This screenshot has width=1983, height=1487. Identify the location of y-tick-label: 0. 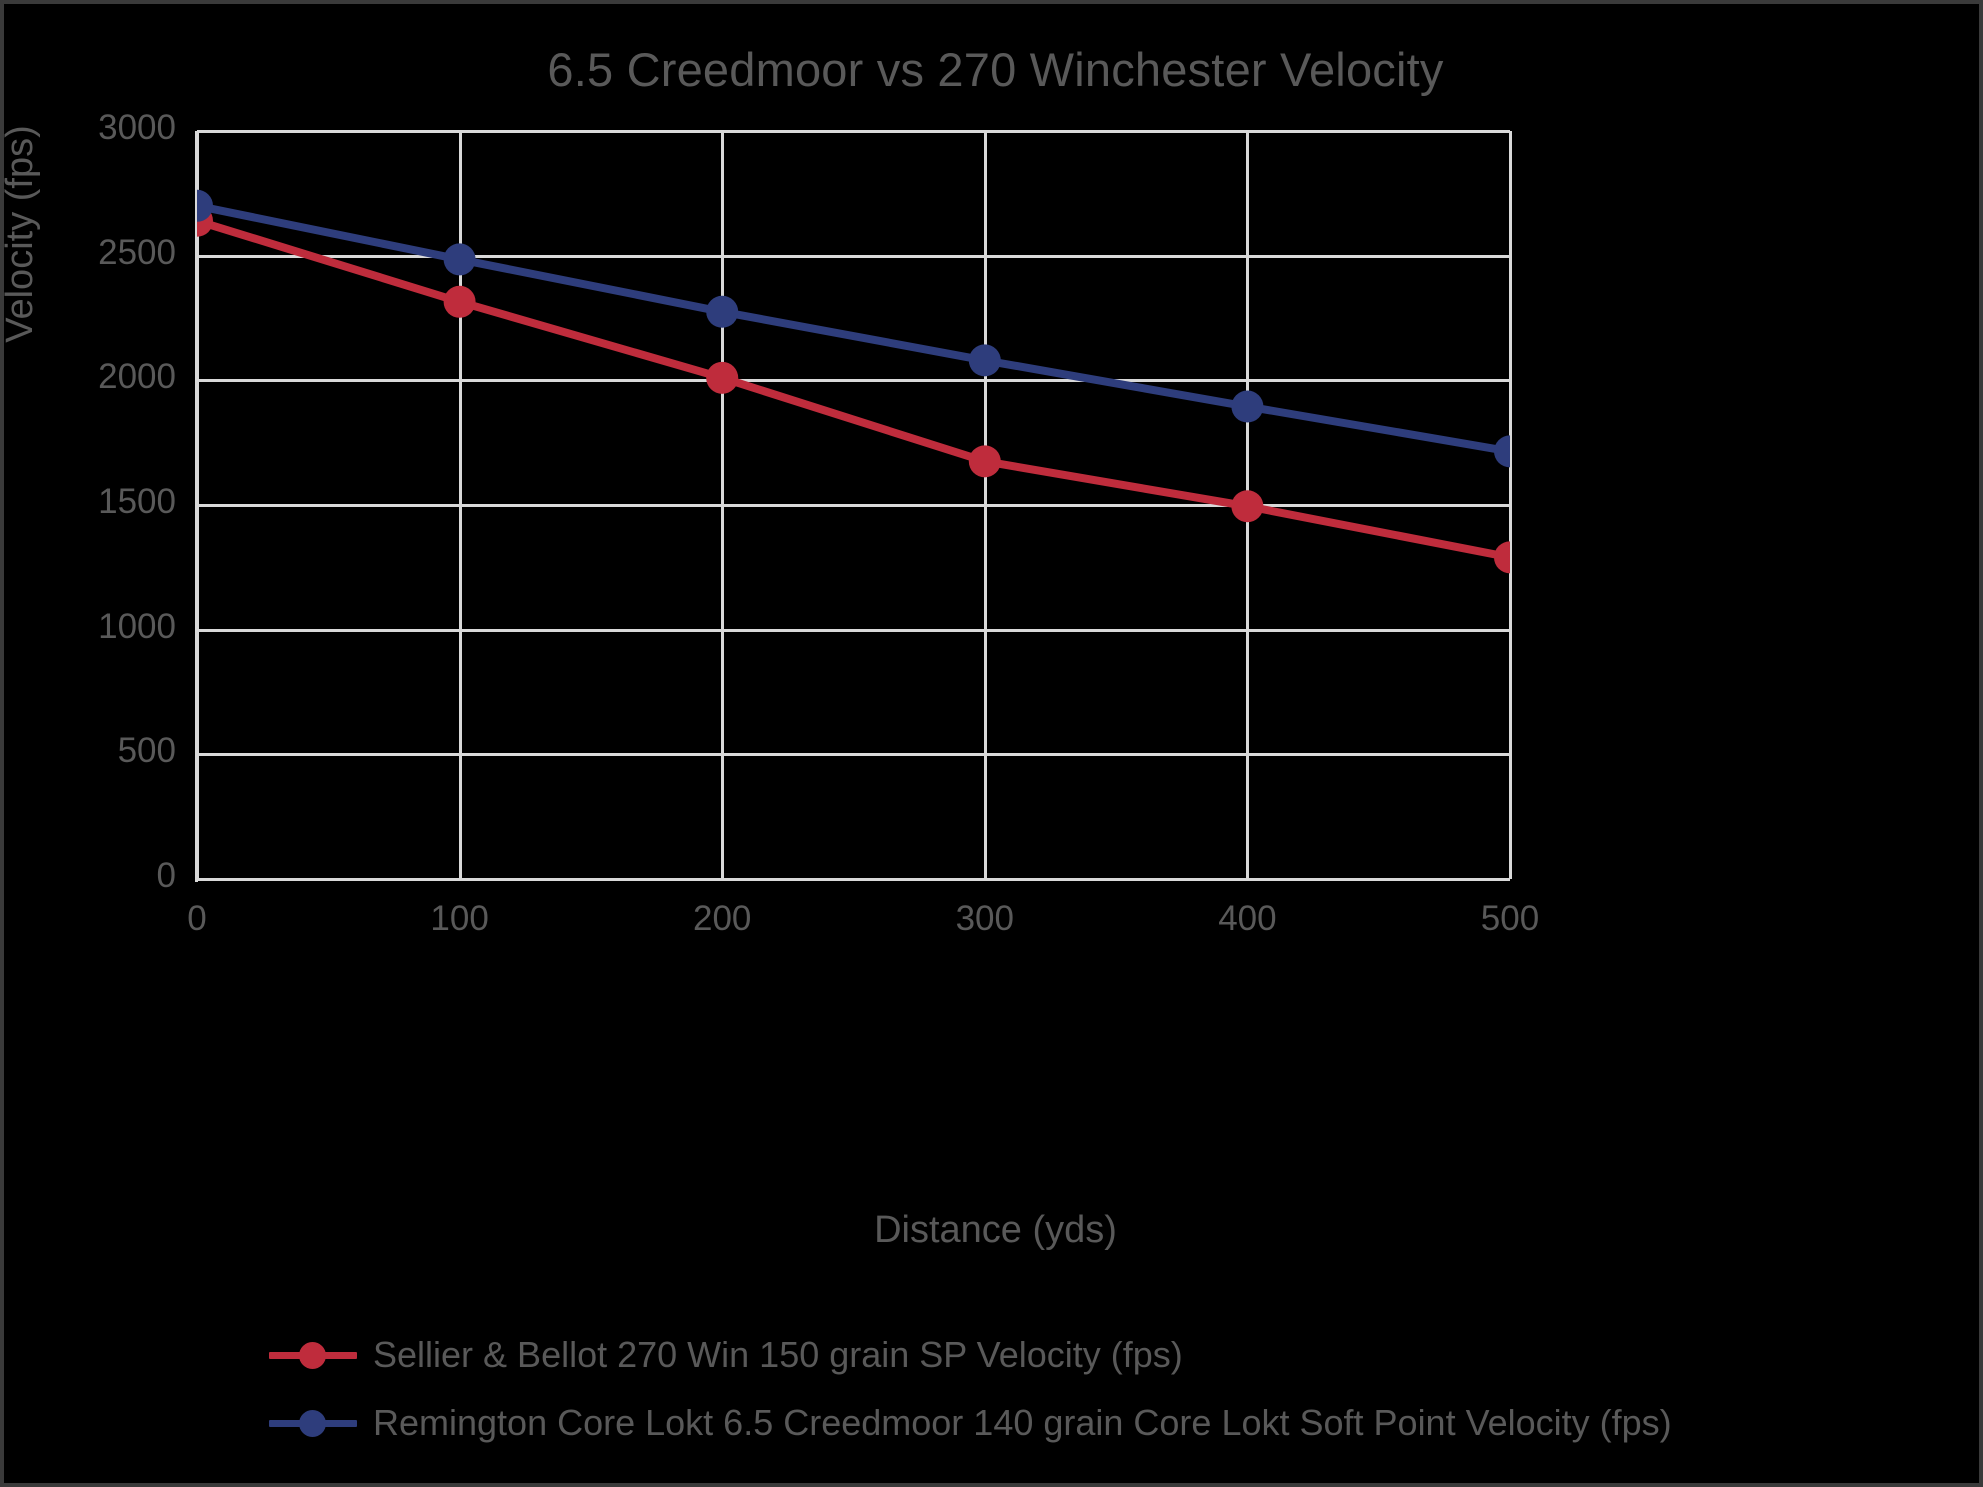
(166, 875).